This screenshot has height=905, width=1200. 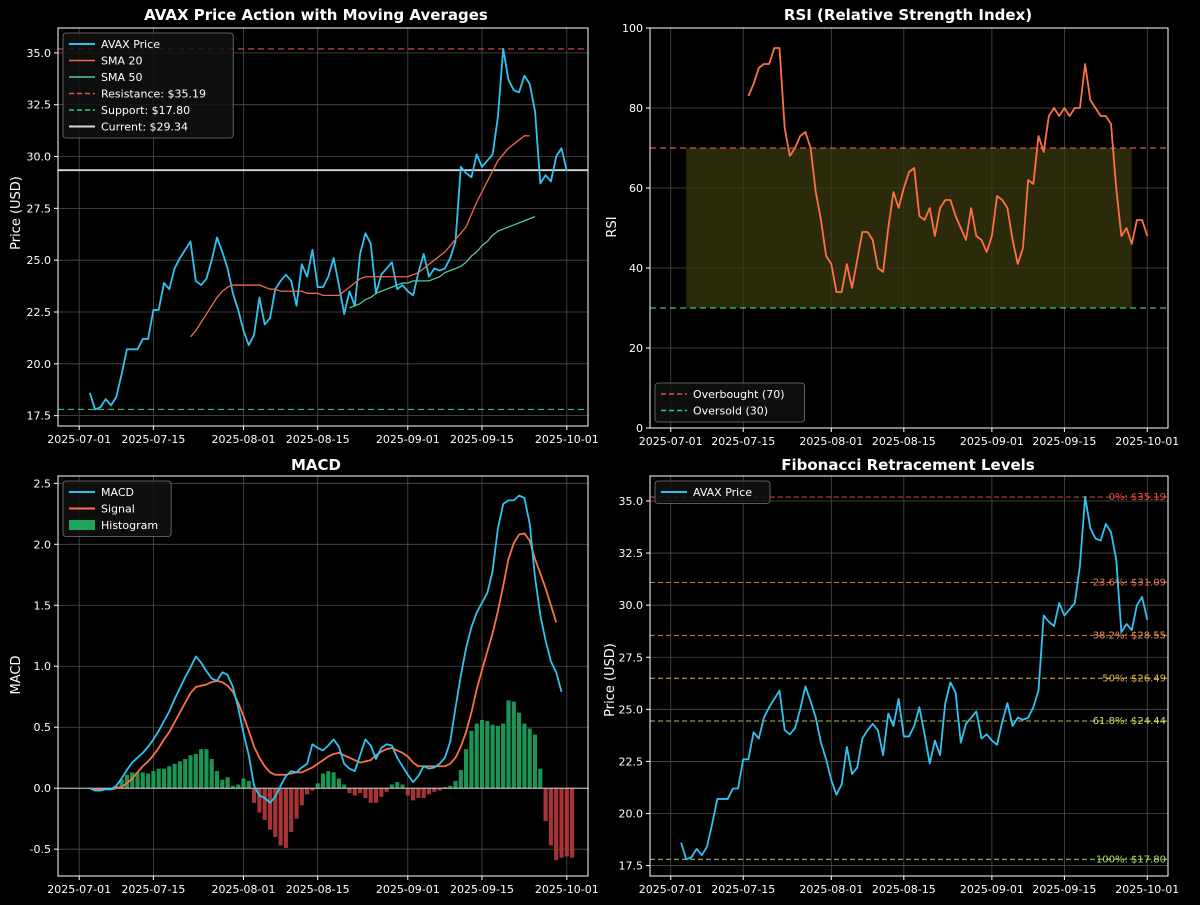 What do you see at coordinates (144, 127) in the screenshot?
I see `price-legend-label: Current: $29.34` at bounding box center [144, 127].